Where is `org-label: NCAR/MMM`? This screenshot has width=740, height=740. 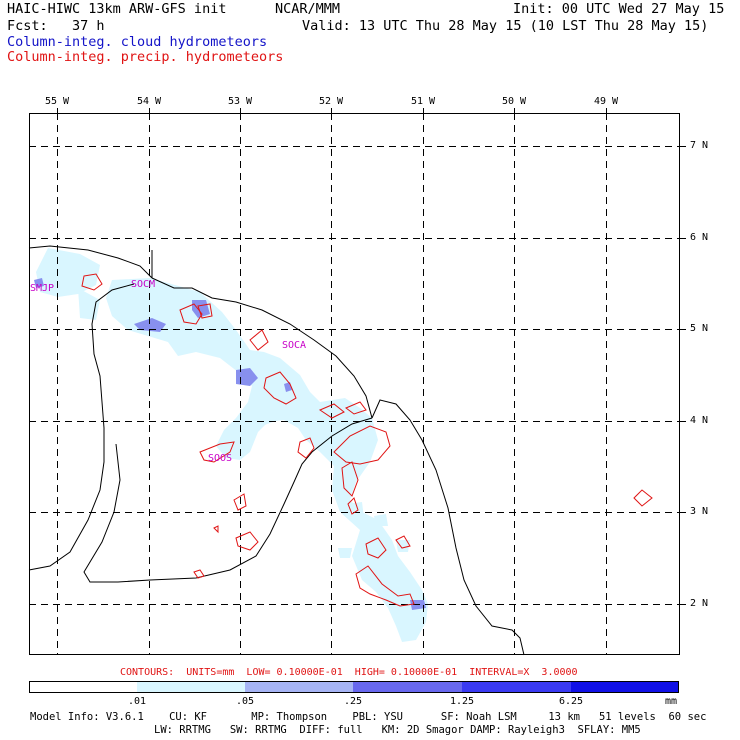 org-label: NCAR/MMM is located at coordinates (308, 9).